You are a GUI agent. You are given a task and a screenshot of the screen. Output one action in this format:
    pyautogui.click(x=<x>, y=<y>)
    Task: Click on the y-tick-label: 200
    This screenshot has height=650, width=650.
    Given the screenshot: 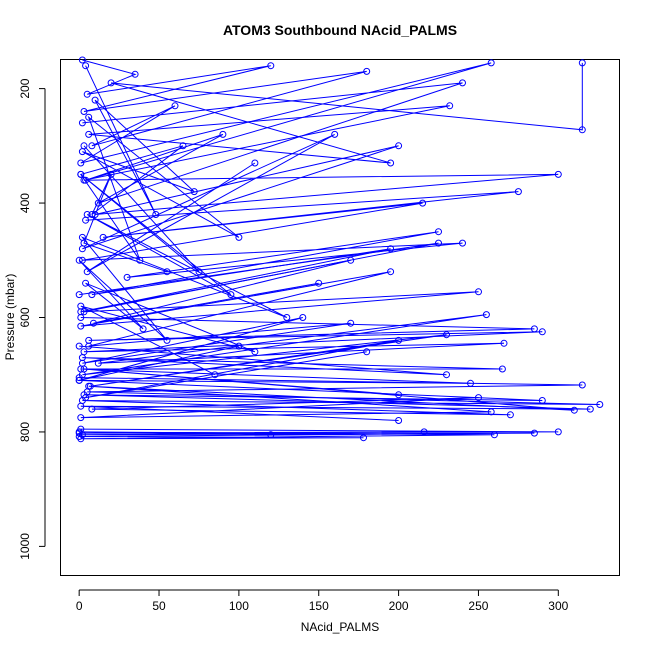 What is the action you would take?
    pyautogui.click(x=25, y=88)
    